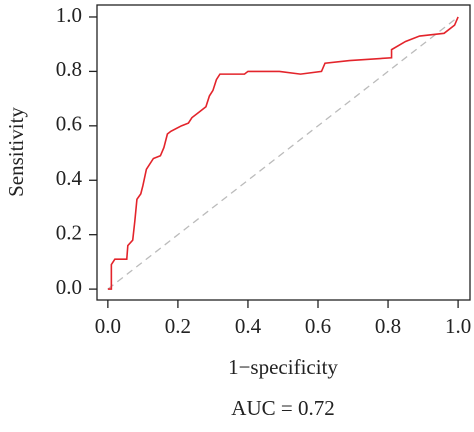 This screenshot has width=474, height=432. What do you see at coordinates (69, 15) in the screenshot?
I see `y-tick-label: 1.0` at bounding box center [69, 15].